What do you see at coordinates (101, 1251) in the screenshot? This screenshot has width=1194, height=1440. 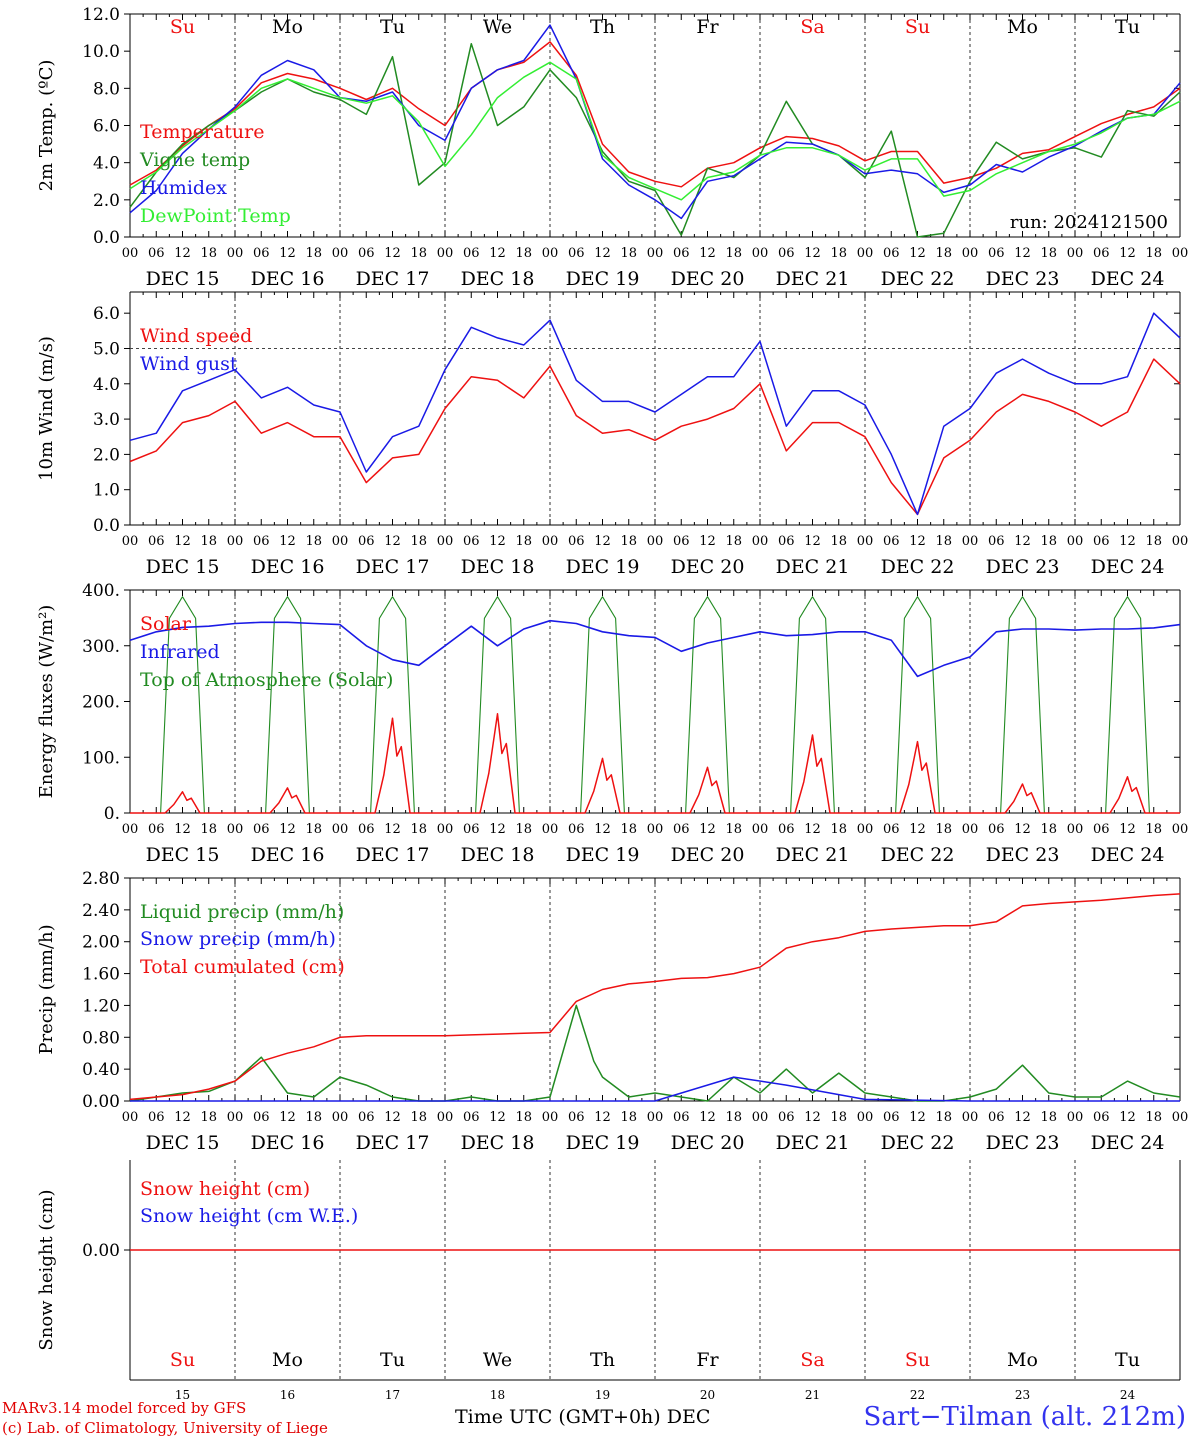 I see `y-tick-label: 0.00` at bounding box center [101, 1251].